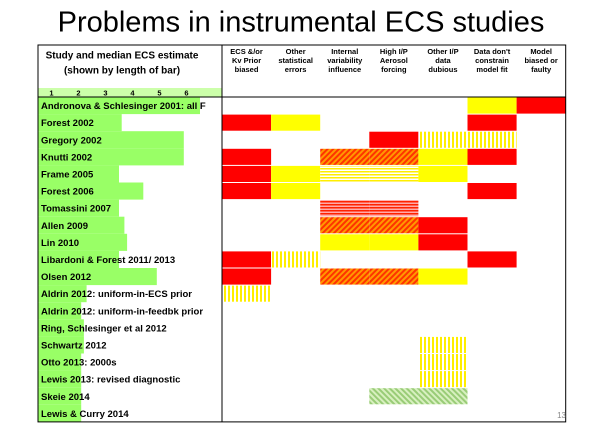 The width and height of the screenshot is (602, 430). I want to click on study-name: Olsen 2012, so click(66, 277).